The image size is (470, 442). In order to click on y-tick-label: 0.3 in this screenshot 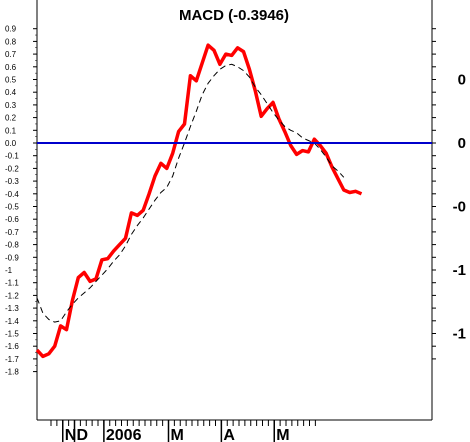, I will do `click(11, 105)`.